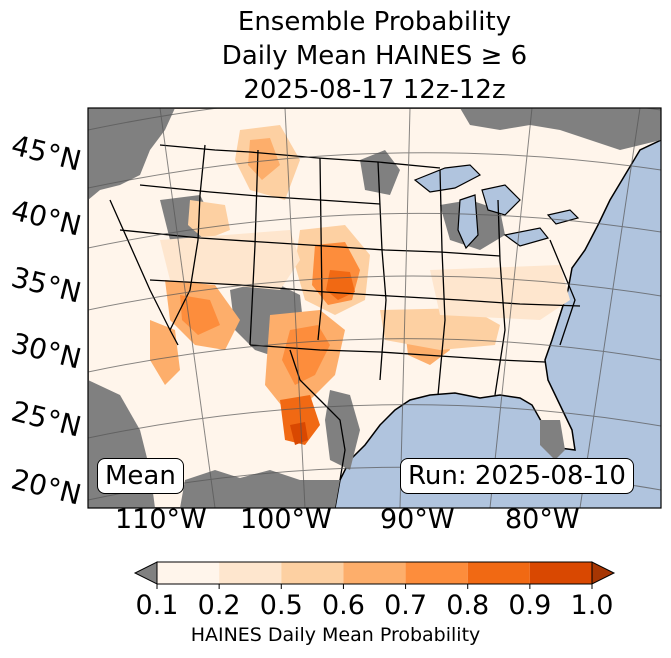 The width and height of the screenshot is (671, 658). Describe the element at coordinates (374, 56) in the screenshot. I see `title-line-2: Daily Mean HAINES ≥ 6` at that location.